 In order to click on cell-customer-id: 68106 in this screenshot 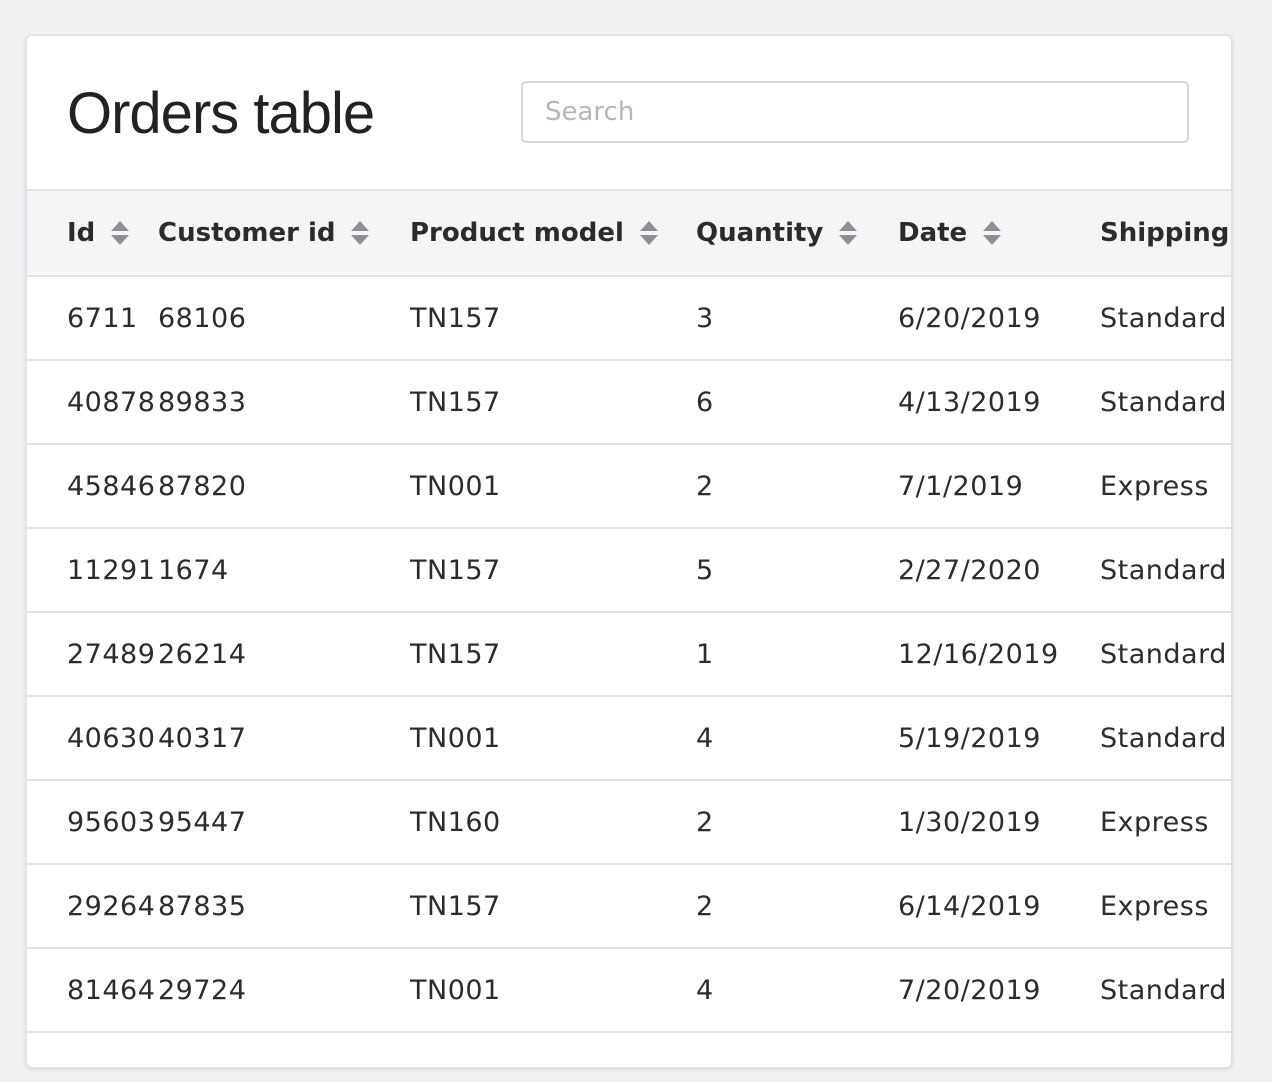, I will do `click(202, 318)`.